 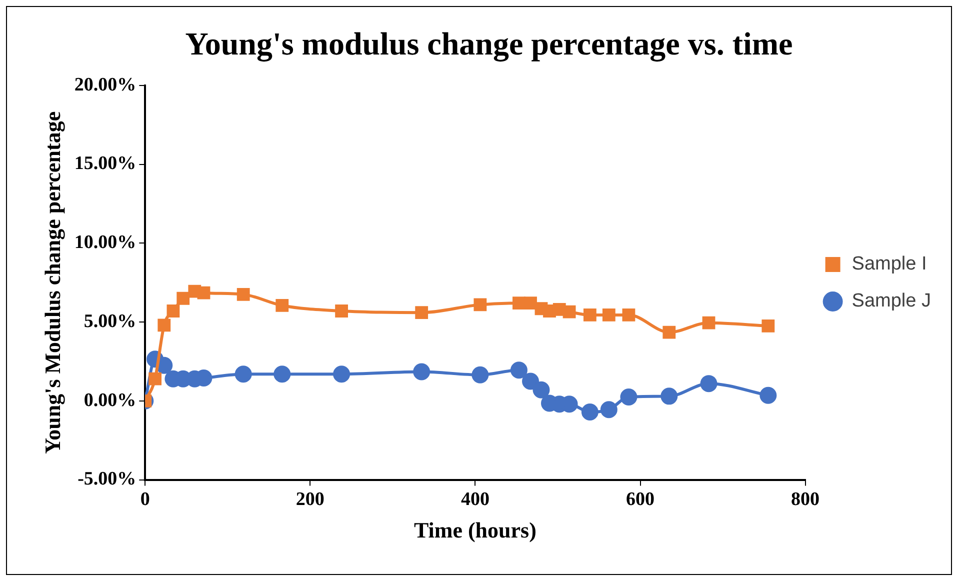 What do you see at coordinates (310, 499) in the screenshot?
I see `x-tick-label: 200` at bounding box center [310, 499].